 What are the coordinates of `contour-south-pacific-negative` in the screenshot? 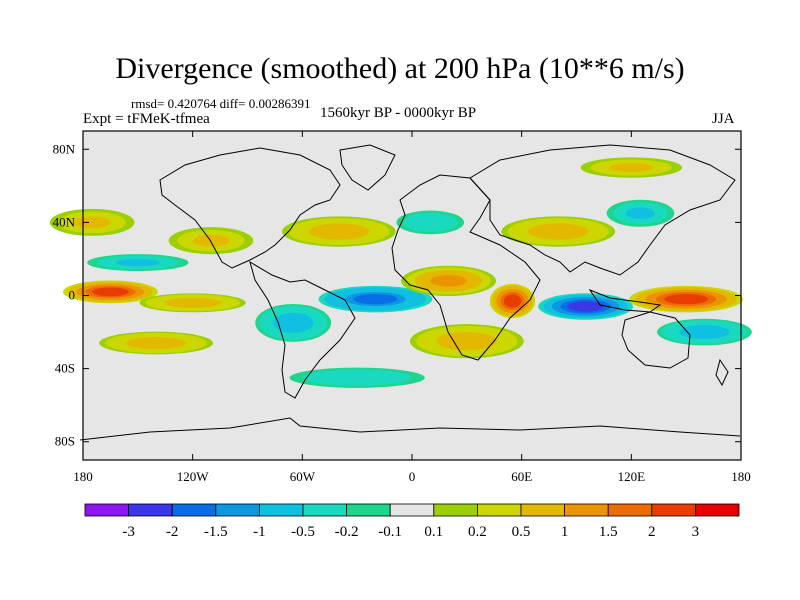 It's located at (704, 332).